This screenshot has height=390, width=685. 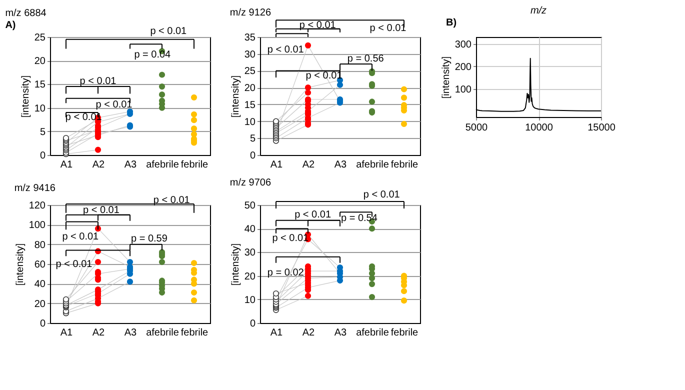 I want to click on y-tick-label: 120, so click(x=37, y=206).